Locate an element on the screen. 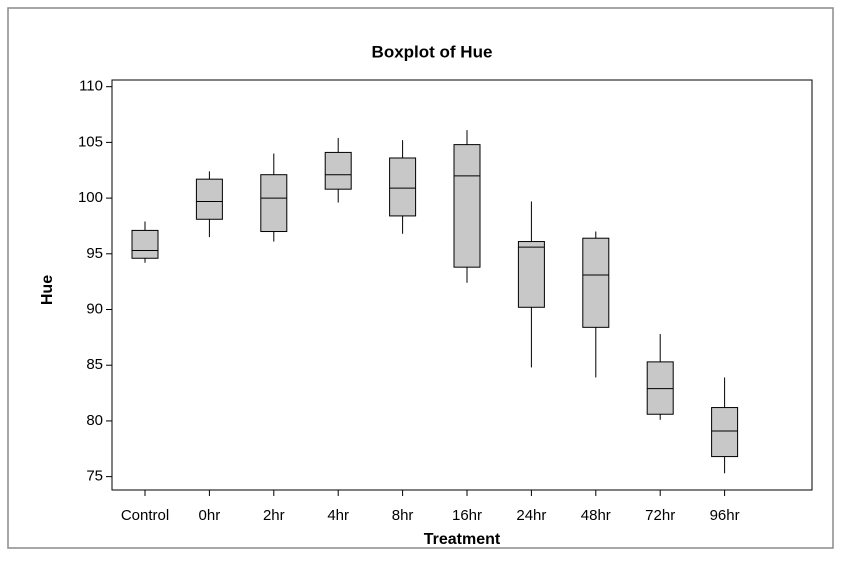 This screenshot has height=565, width=842. y-tick-label: 90 is located at coordinates (94, 308).